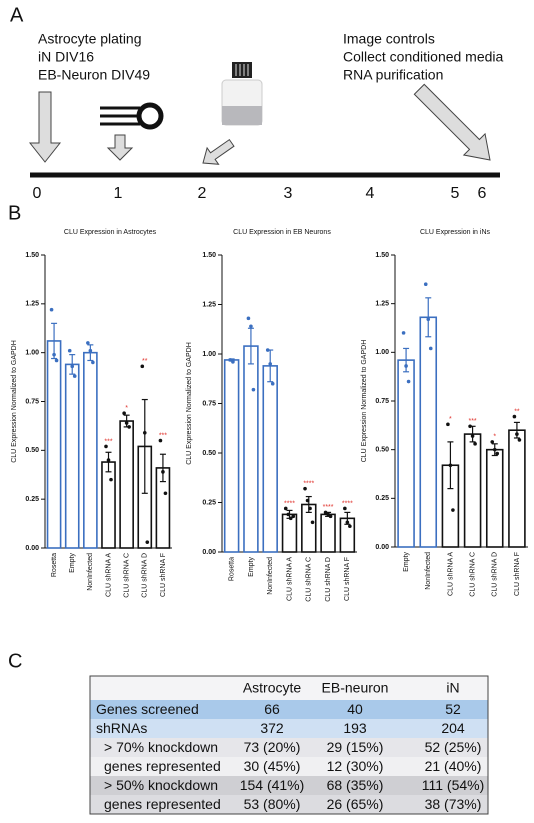 This screenshot has height=823, width=534. Describe the element at coordinates (288, 193) in the screenshot. I see `timeline-label: 3` at that location.